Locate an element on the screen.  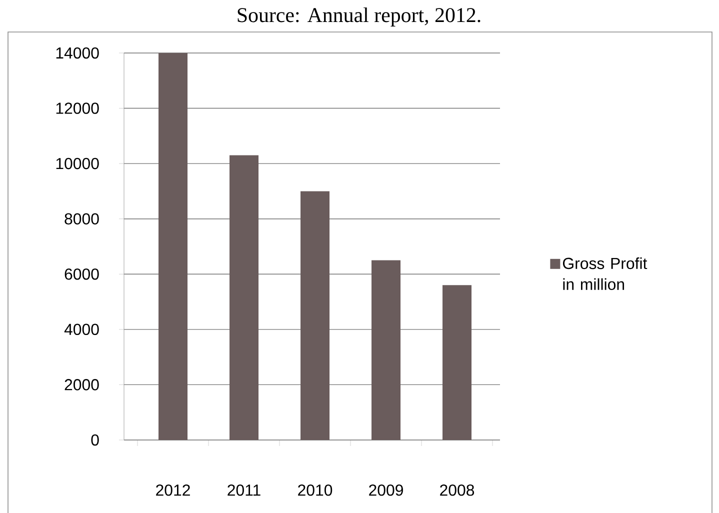
x-tick-label: 2012 is located at coordinates (173, 490).